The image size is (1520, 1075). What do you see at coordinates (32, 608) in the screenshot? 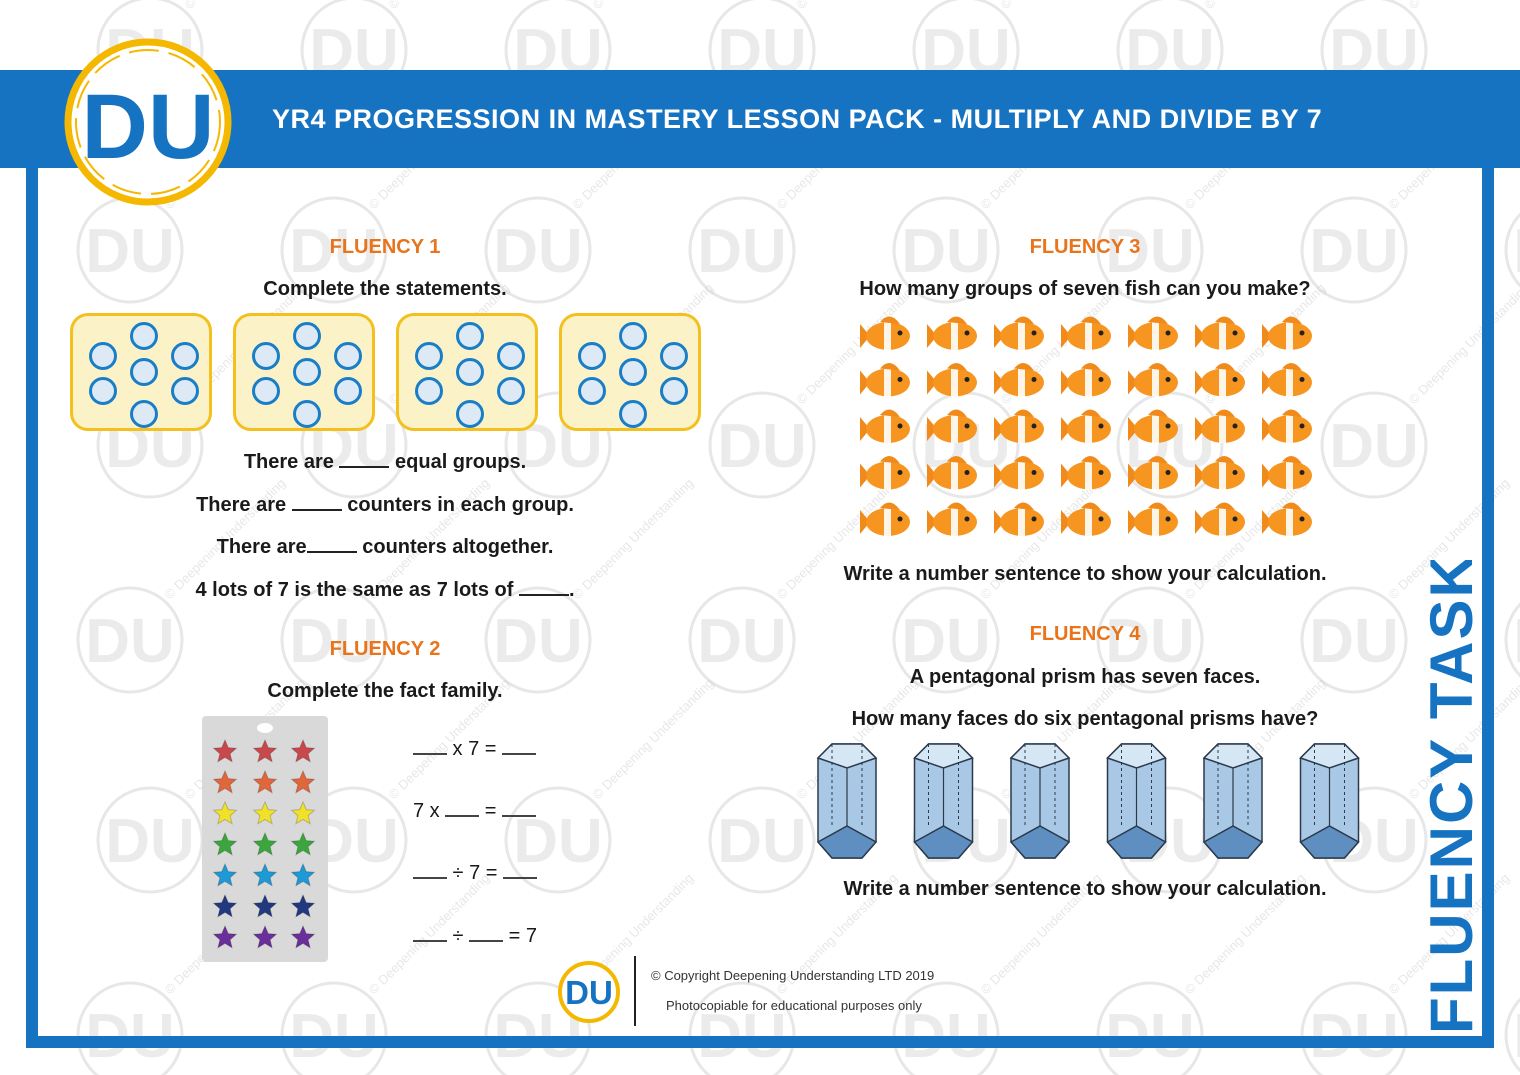
I see `frame-left` at bounding box center [32, 608].